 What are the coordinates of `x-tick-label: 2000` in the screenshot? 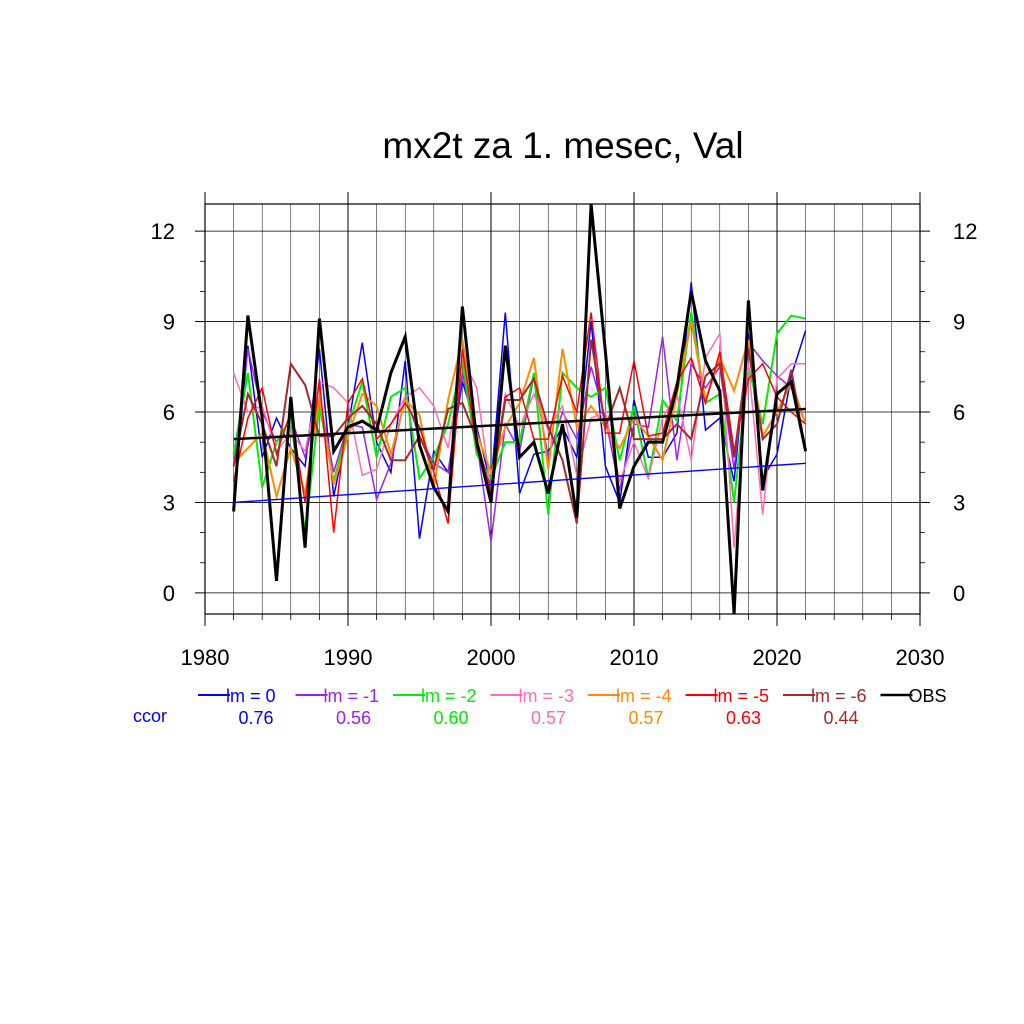 It's located at (491, 657).